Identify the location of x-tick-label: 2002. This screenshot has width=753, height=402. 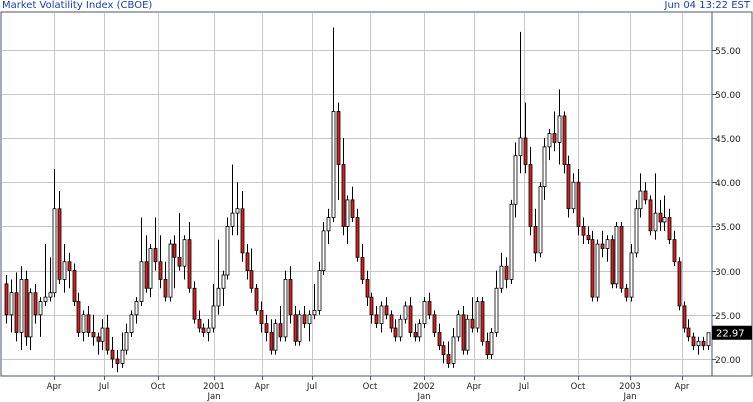
(424, 387).